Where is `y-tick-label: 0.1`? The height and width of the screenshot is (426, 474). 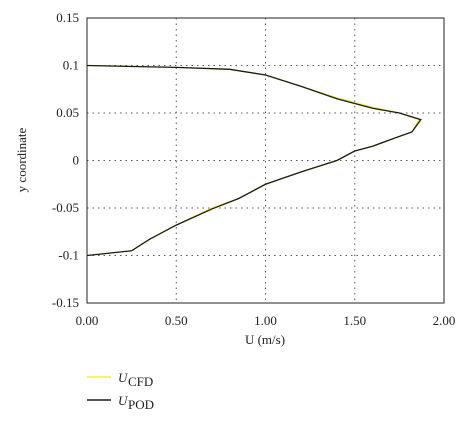 y-tick-label: 0.1 is located at coordinates (71, 65).